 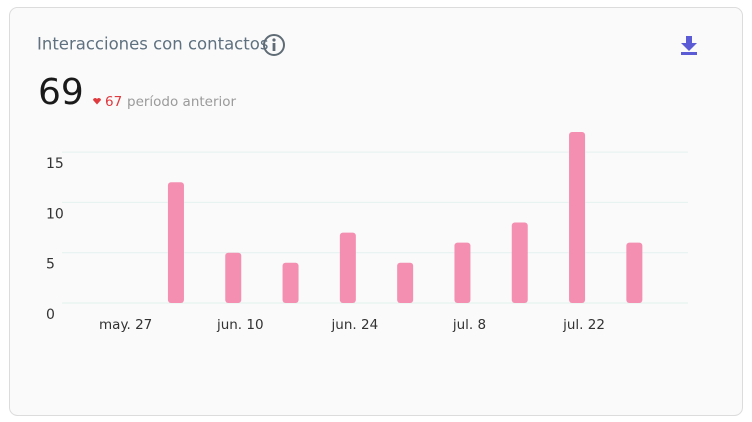 What do you see at coordinates (125, 325) in the screenshot?
I see `x-tick-label: may. 27` at bounding box center [125, 325].